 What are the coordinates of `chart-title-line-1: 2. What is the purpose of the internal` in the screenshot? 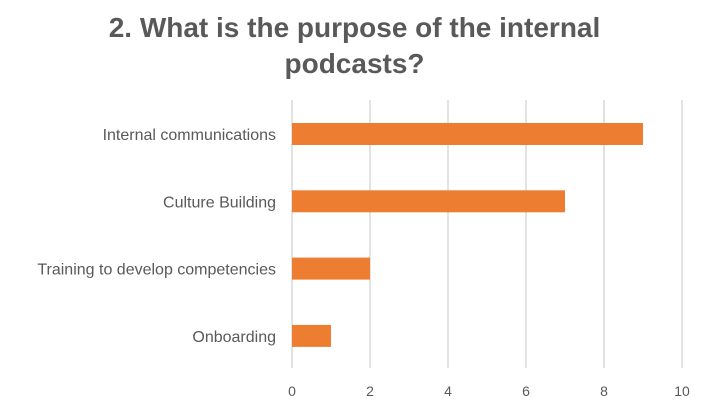 It's located at (354, 27).